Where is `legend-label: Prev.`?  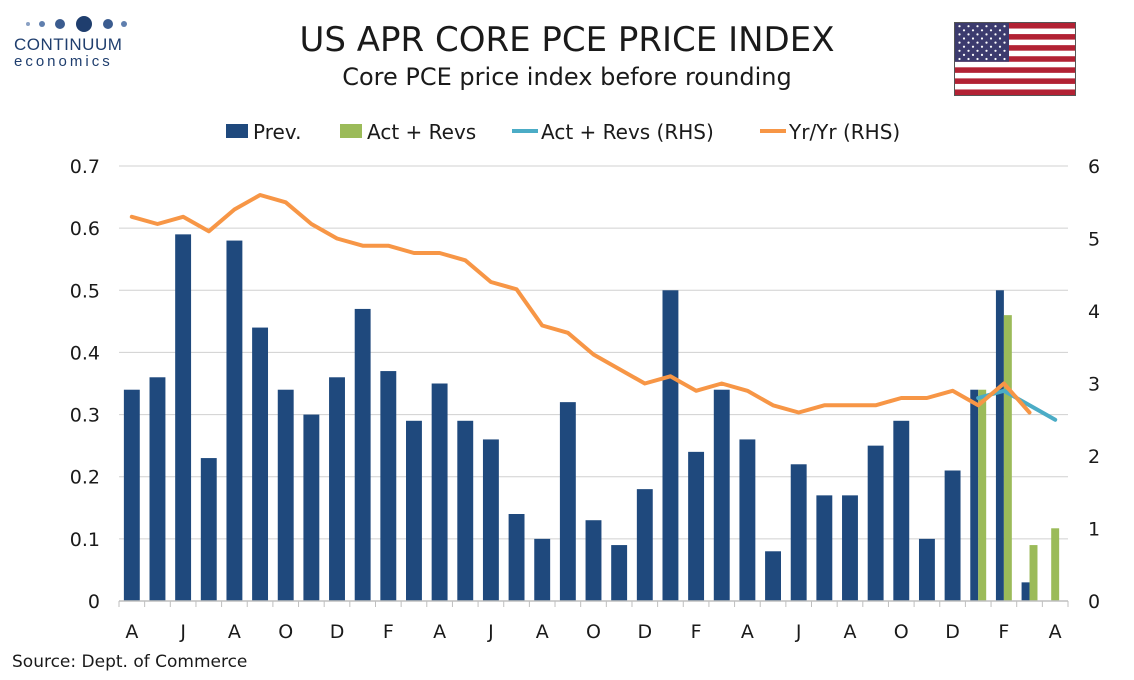
legend-label: Prev. is located at coordinates (277, 132).